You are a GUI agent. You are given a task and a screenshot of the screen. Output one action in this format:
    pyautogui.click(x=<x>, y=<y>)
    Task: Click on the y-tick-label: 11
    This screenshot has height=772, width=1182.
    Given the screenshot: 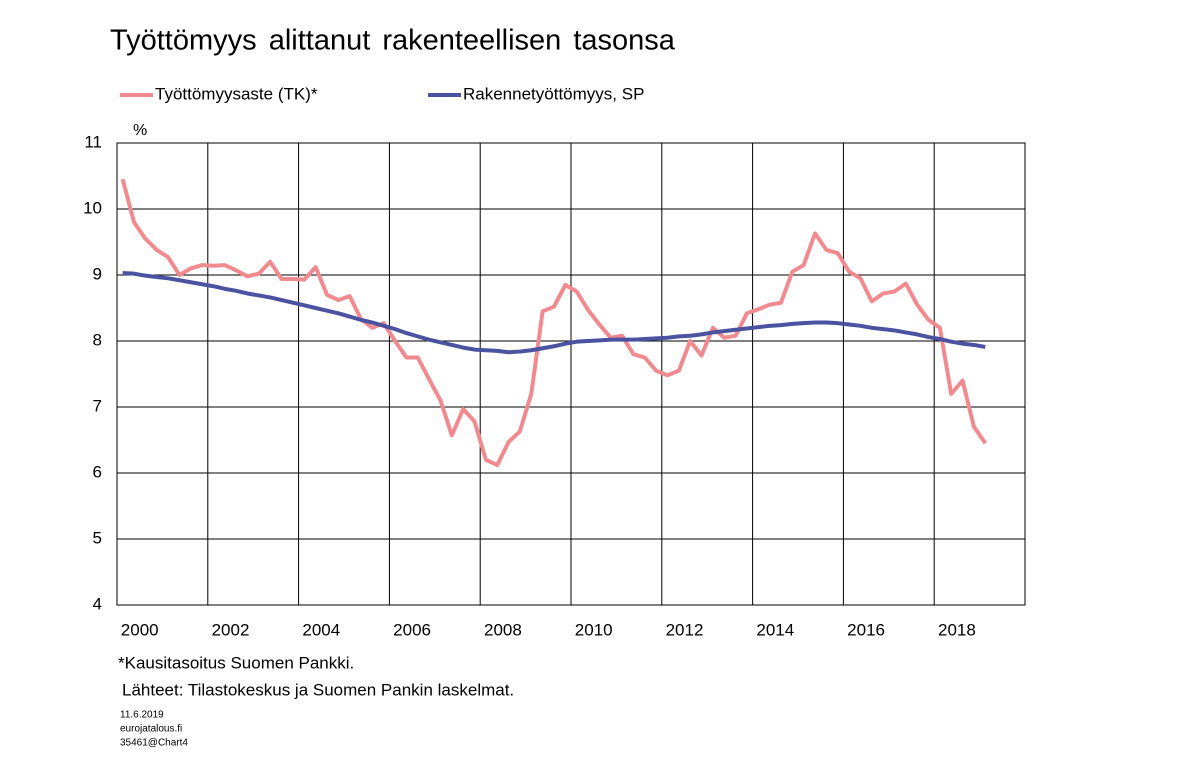 What is the action you would take?
    pyautogui.click(x=93, y=141)
    